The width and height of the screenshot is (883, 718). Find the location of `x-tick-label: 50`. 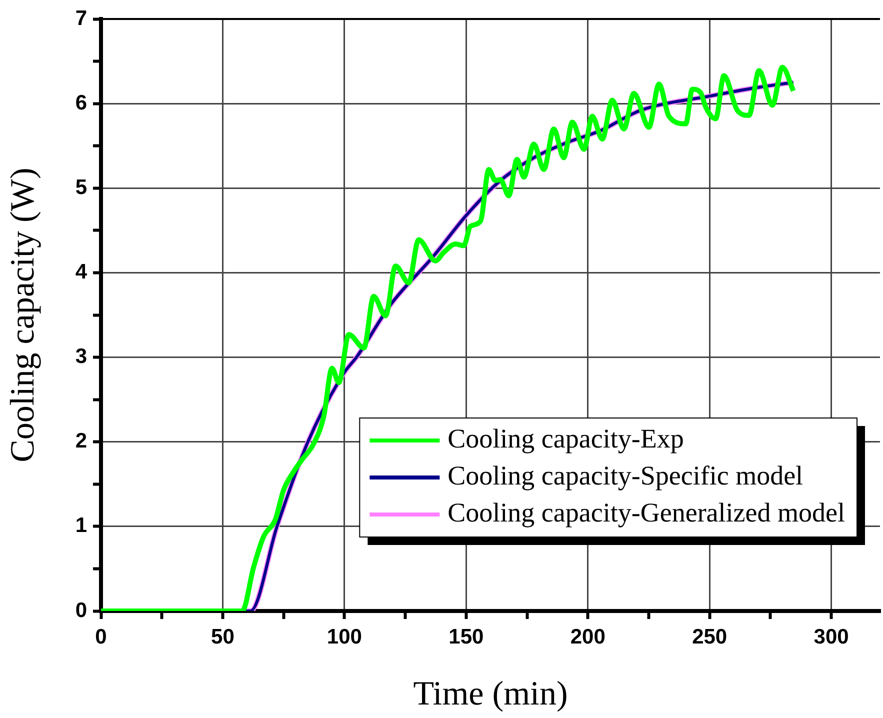

x-tick-label: 50 is located at coordinates (222, 636).